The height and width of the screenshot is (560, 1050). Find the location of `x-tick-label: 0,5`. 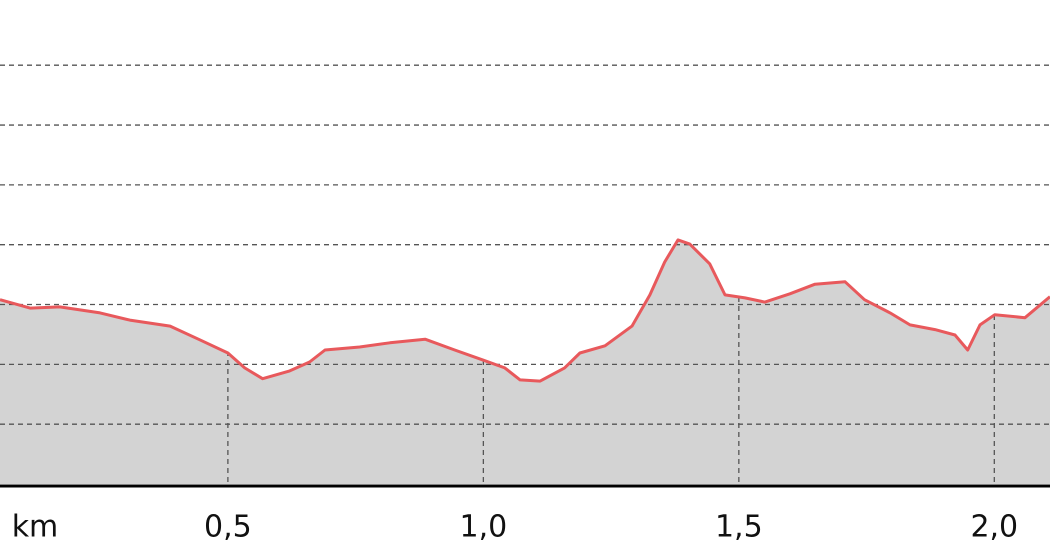

x-tick-label: 0,5 is located at coordinates (228, 527).